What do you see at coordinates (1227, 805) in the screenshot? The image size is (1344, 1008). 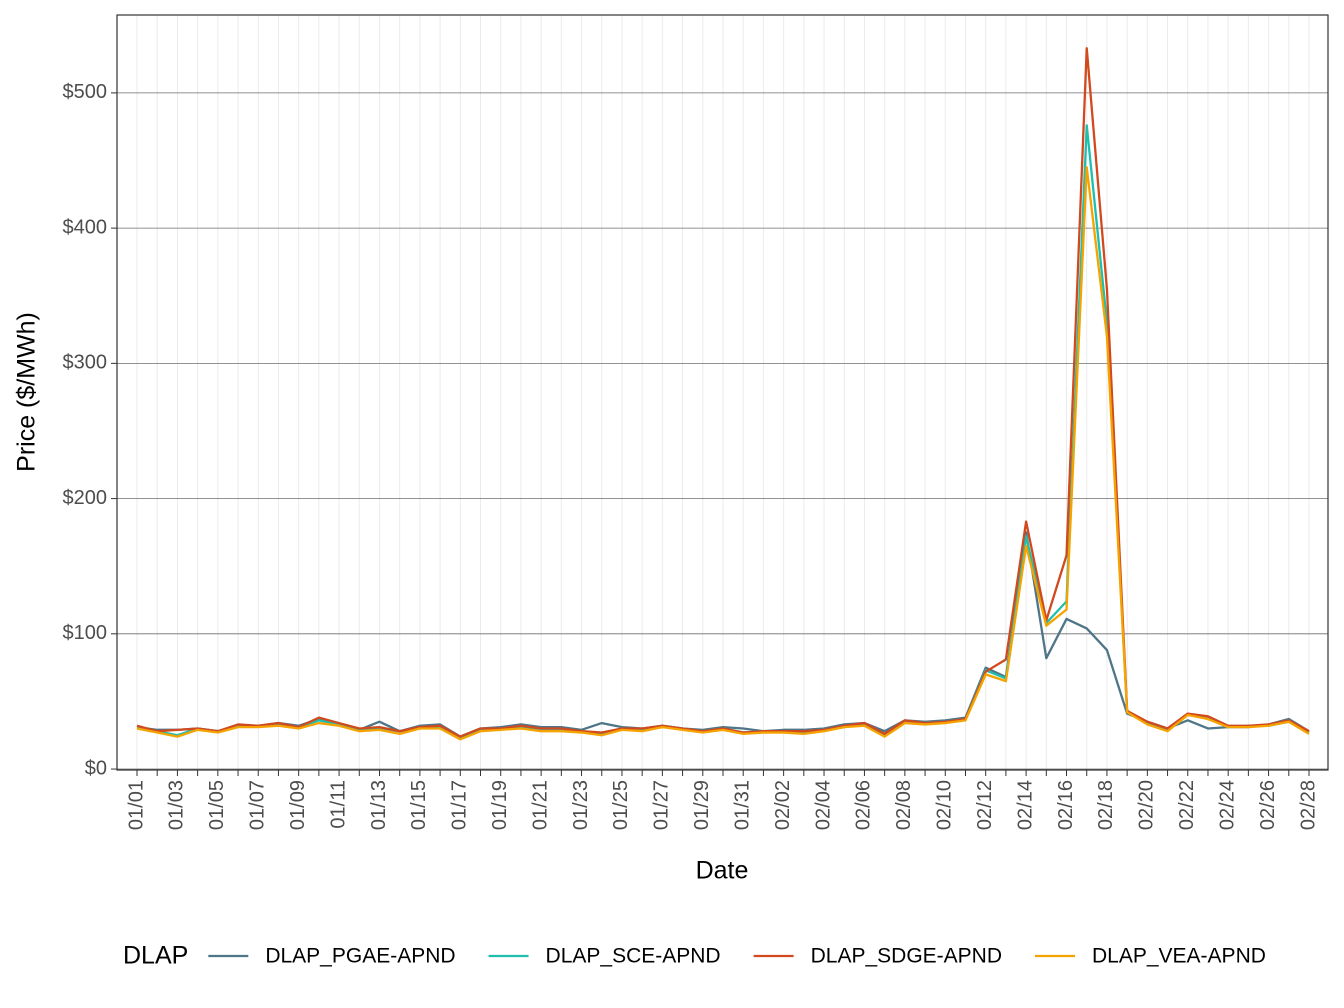 I see `x-tick-label: 02/24` at bounding box center [1227, 805].